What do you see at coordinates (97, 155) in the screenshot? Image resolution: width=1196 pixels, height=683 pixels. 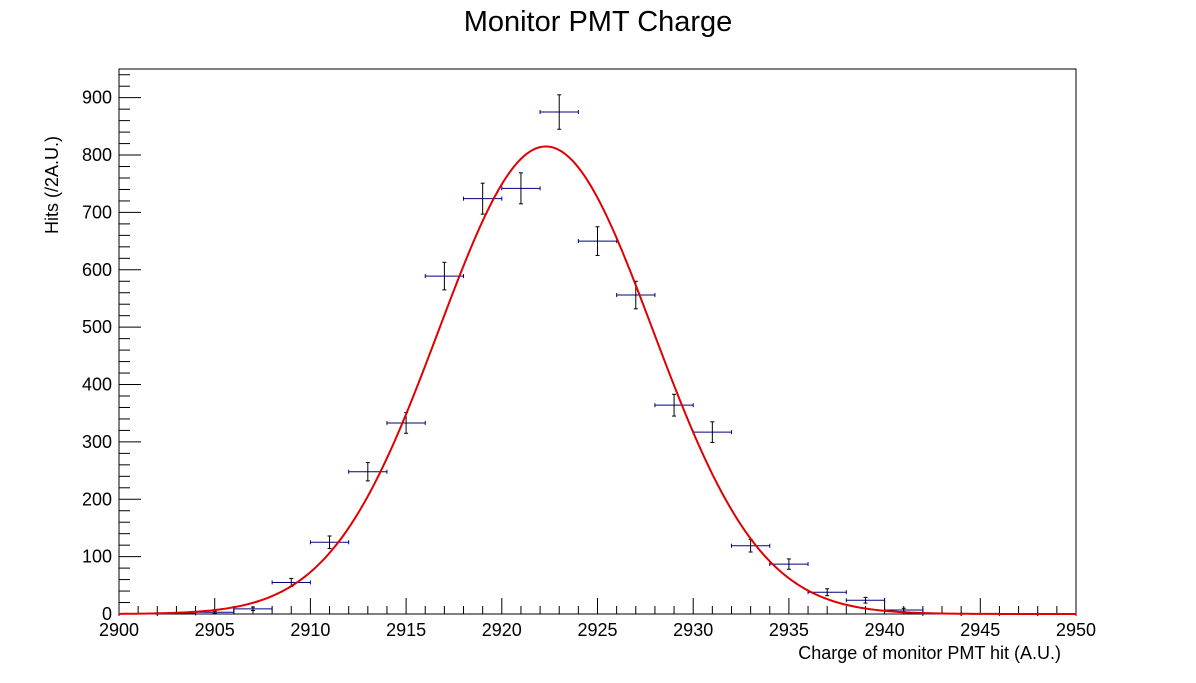 I see `y-tick-label: 800` at bounding box center [97, 155].